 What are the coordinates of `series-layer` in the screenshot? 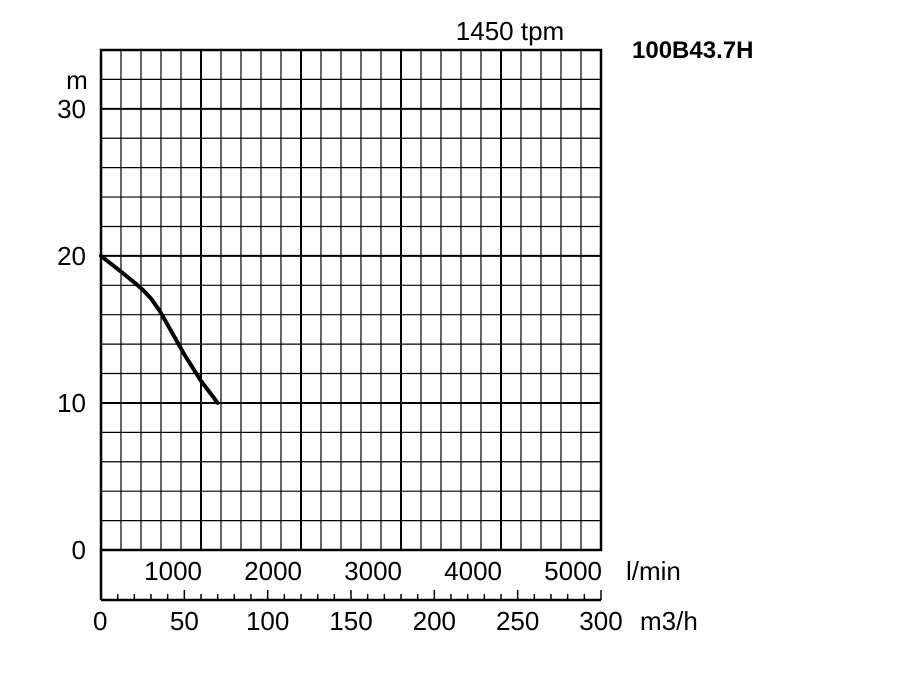 It's located at (159, 329).